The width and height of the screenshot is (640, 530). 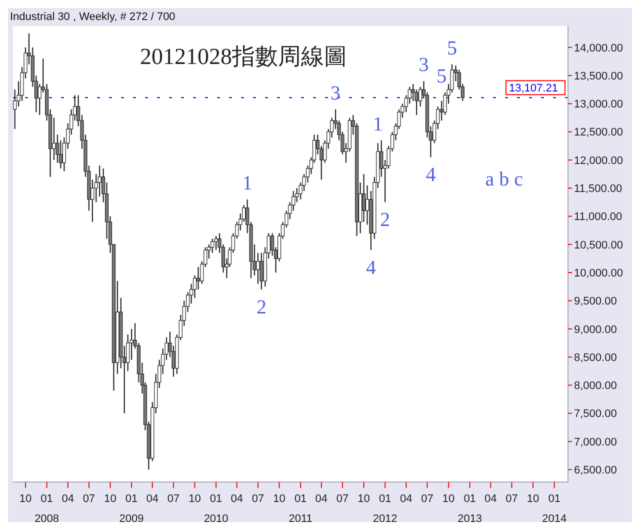 I want to click on y-tick-label: 12,000.00, so click(x=598, y=160).